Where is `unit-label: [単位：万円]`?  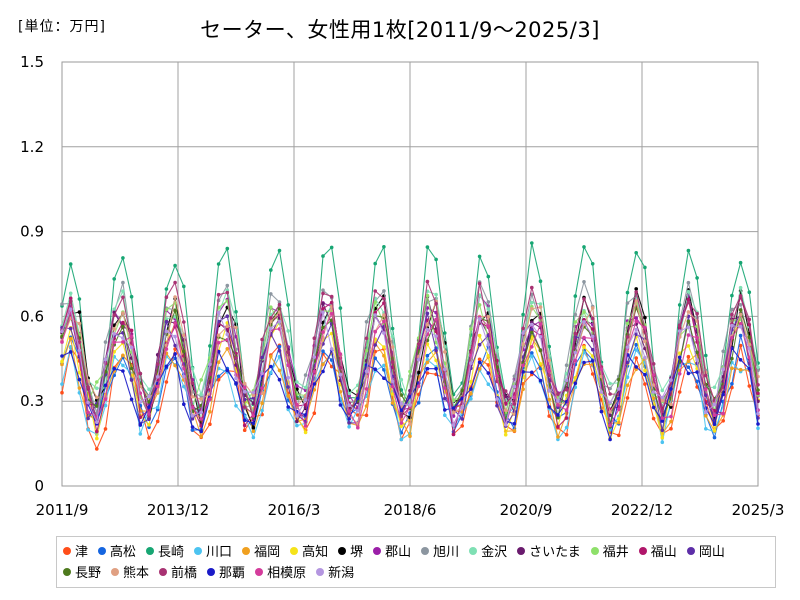 unit-label: [単位：万円] is located at coordinates (62, 27).